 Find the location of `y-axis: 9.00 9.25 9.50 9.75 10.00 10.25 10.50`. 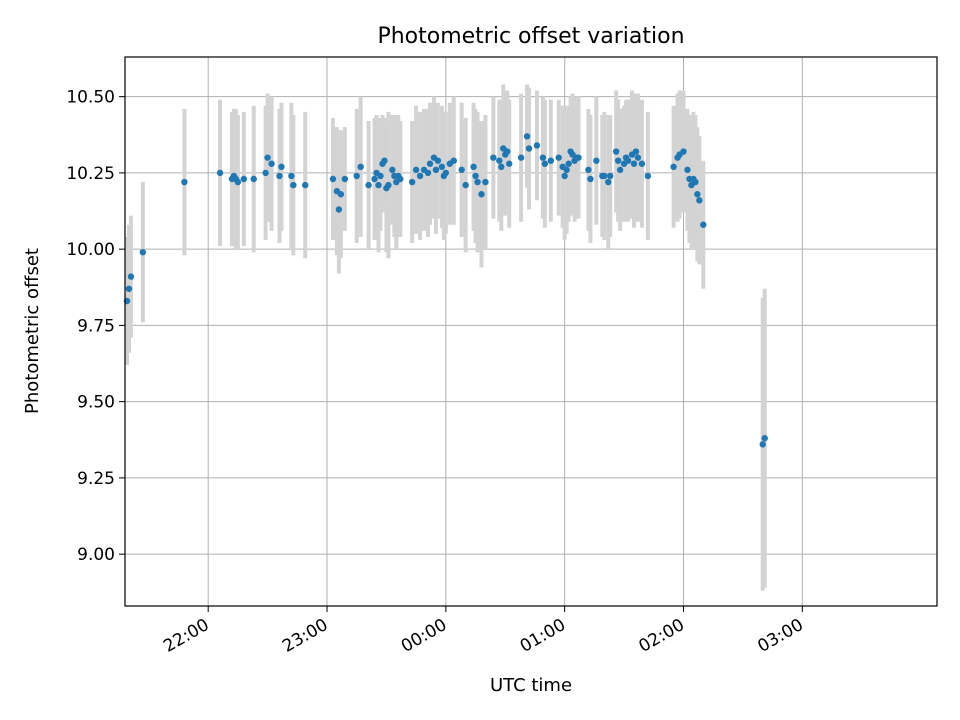

y-axis: 9.00 9.25 9.50 9.75 10.00 10.25 10.50 is located at coordinates (95, 326).